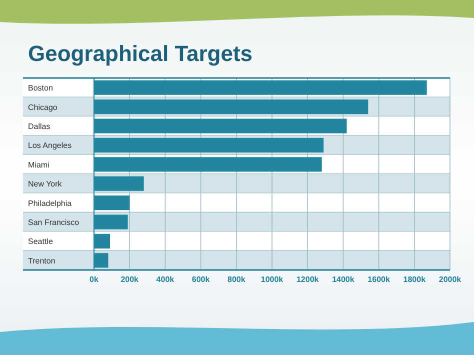 This screenshot has width=474, height=355. I want to click on x-tick-label: 1800k, so click(414, 279).